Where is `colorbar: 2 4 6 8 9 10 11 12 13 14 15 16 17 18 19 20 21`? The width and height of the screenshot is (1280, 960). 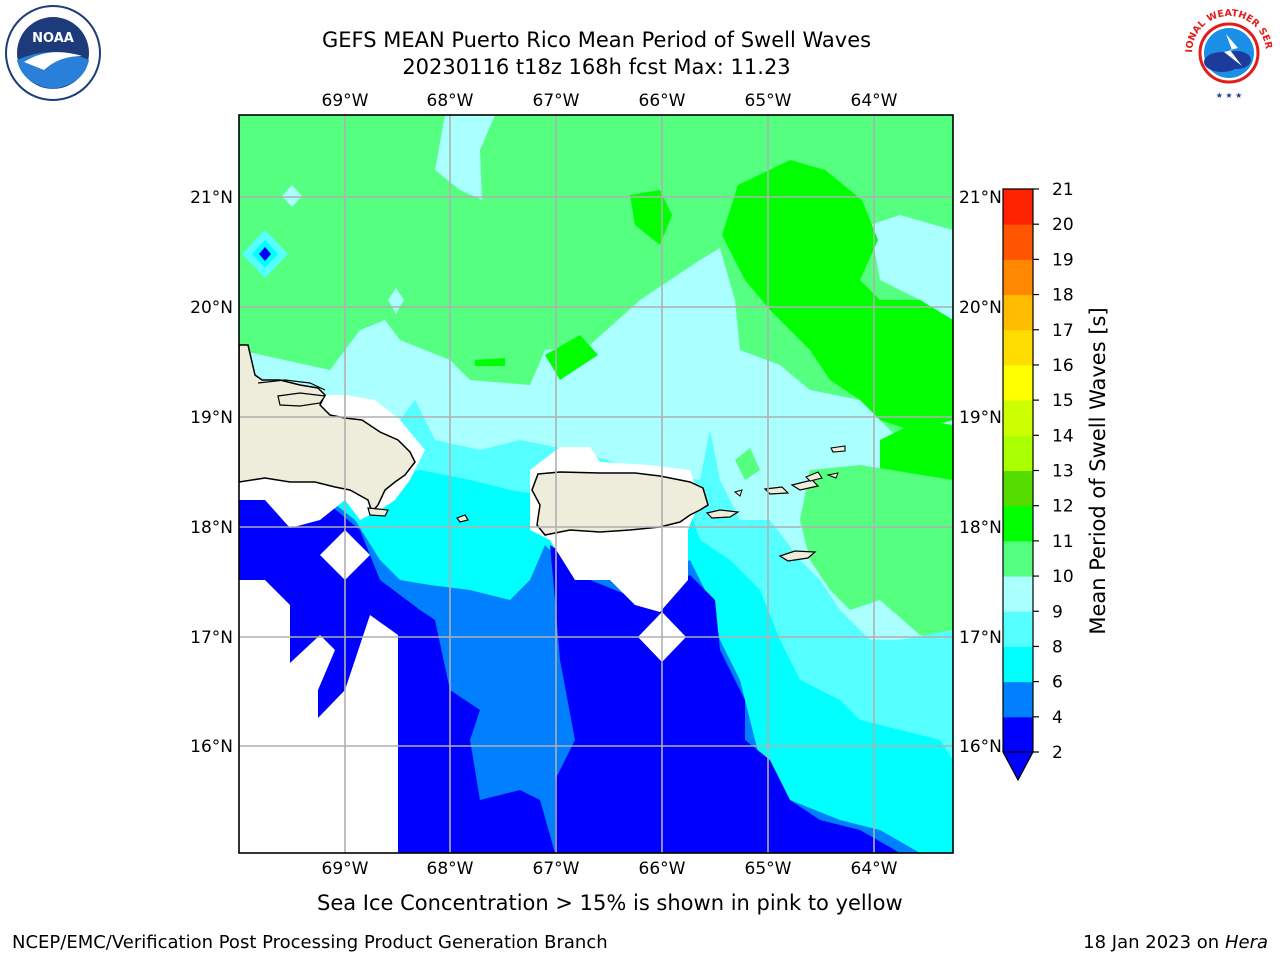 colorbar: 2 4 6 8 9 10 11 12 13 14 15 16 17 18 19 20 21 is located at coordinates (1037, 481).